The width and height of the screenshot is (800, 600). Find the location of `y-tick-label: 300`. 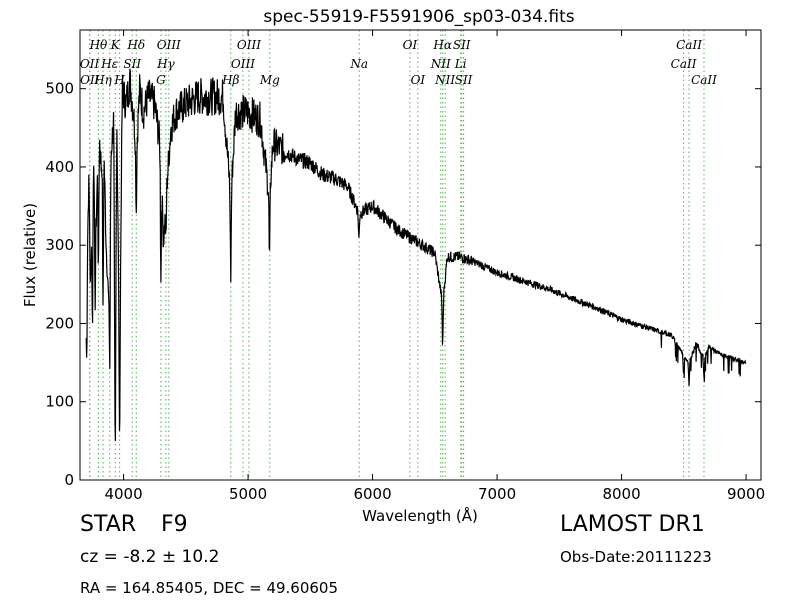

y-tick-label: 300 is located at coordinates (59, 245).